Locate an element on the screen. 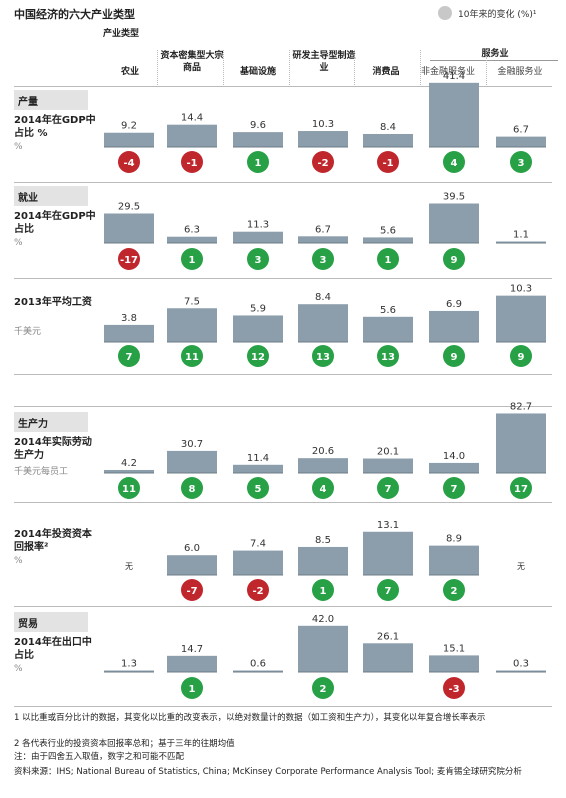 Image resolution: width=566 pixels, height=798 pixels. section-tag-productivity: 生产力 is located at coordinates (51, 422).